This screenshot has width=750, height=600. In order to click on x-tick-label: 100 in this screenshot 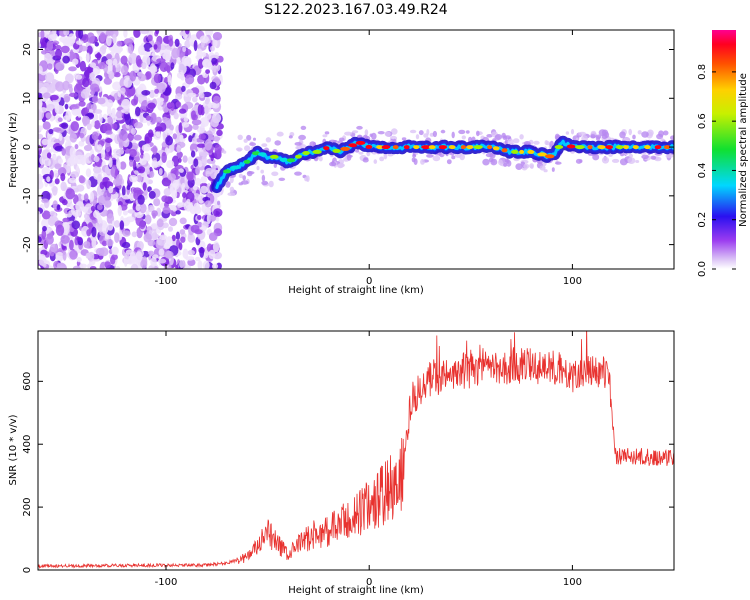, I will do `click(572, 281)`.